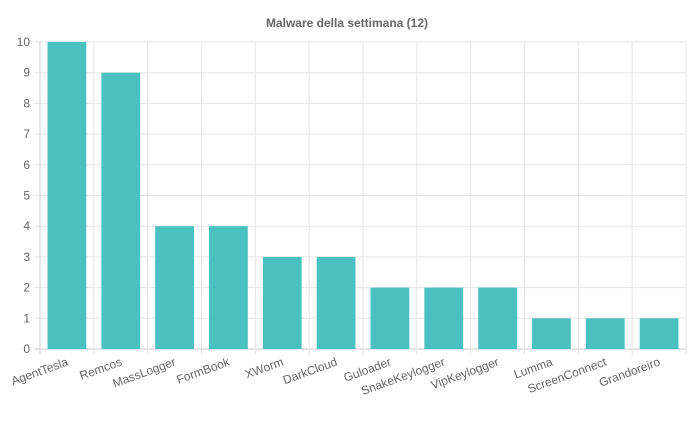  I want to click on x-tick-label: XWorm, so click(264, 368).